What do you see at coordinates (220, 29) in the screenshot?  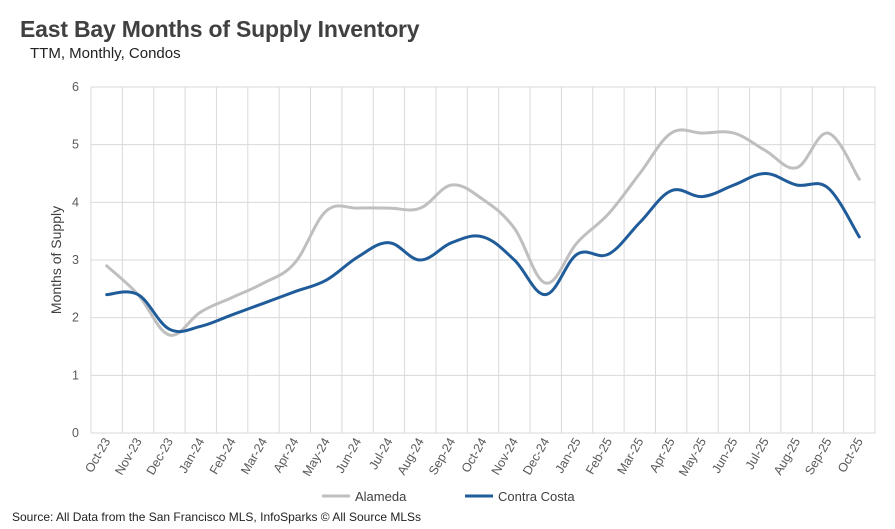 I see `chart-title: East Bay Months of Supply Inventory` at bounding box center [220, 29].